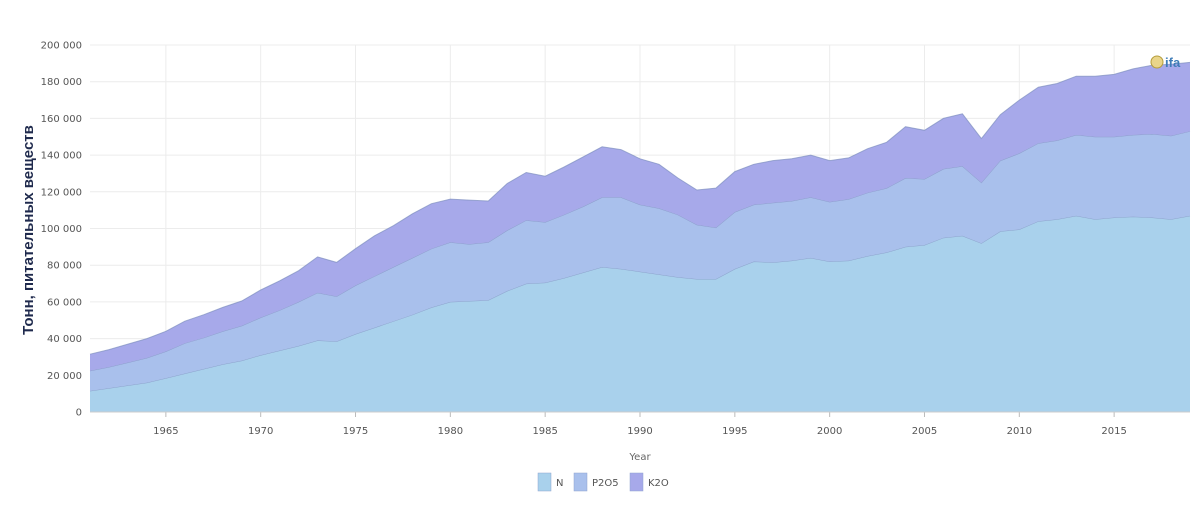 The image size is (1200, 508). Describe the element at coordinates (544, 431) in the screenshot. I see `x-tick-label: 1985` at that location.